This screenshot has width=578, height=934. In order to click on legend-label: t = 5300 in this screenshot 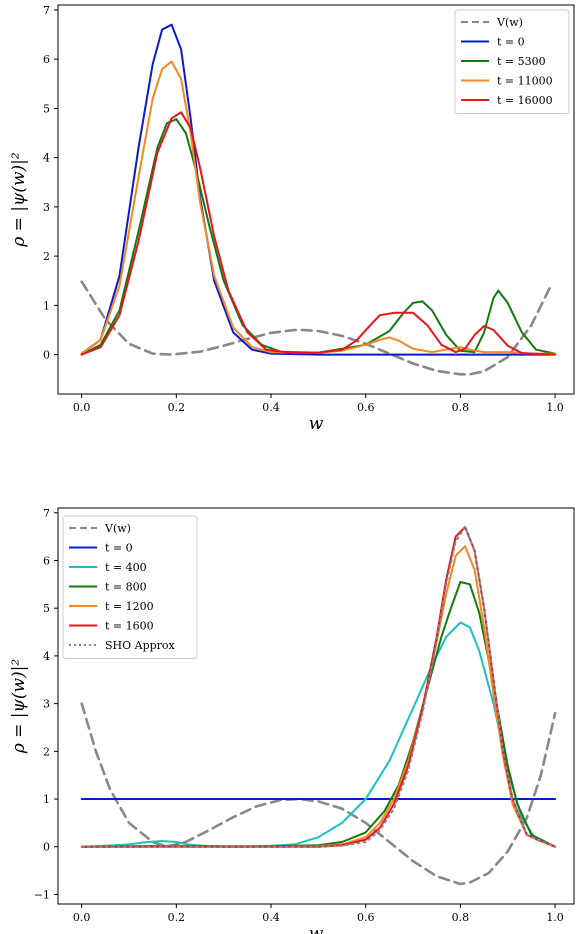, I will do `click(521, 61)`.